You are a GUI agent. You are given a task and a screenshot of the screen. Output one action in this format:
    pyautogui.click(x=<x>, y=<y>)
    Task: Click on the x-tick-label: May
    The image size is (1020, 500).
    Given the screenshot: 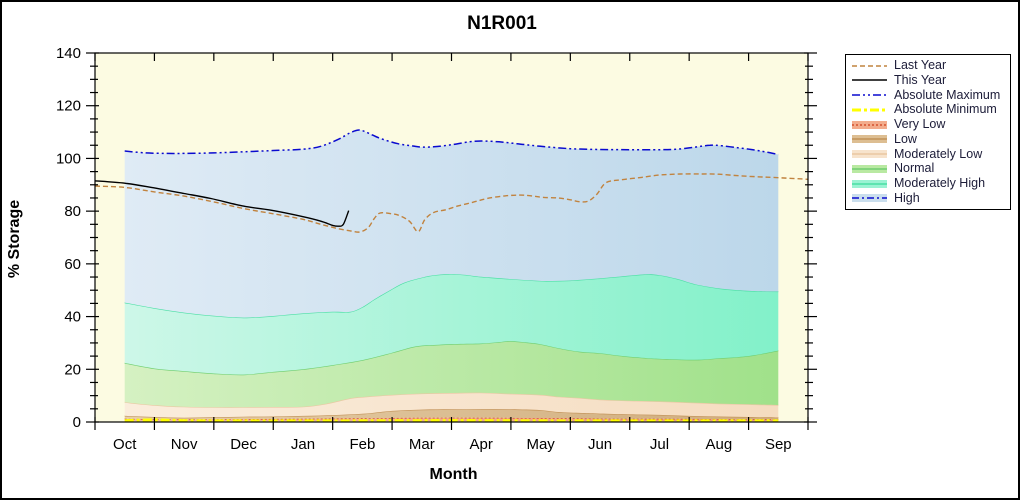 What is the action you would take?
    pyautogui.click(x=540, y=444)
    